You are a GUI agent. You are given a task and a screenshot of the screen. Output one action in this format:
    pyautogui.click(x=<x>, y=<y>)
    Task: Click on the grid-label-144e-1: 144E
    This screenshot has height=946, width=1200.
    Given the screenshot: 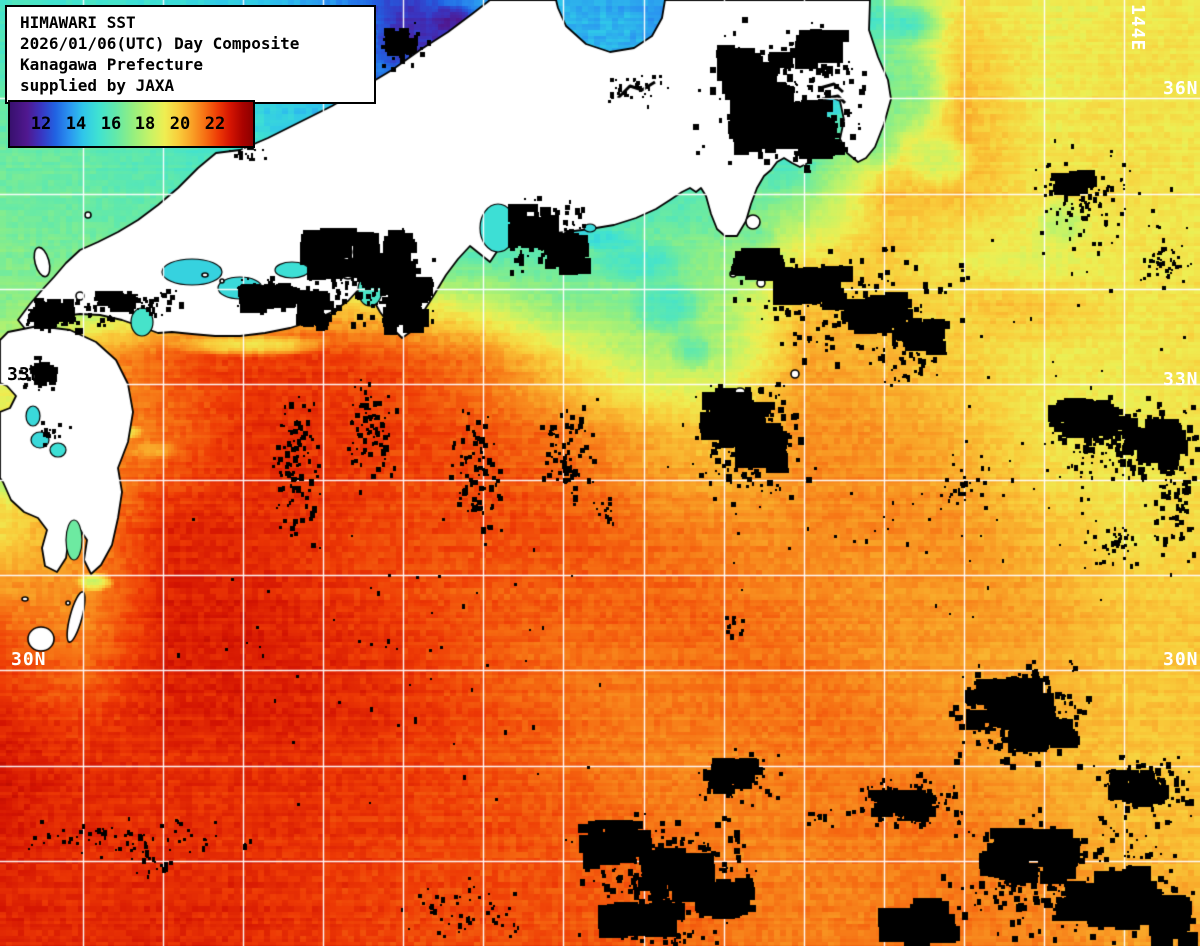 What is the action you would take?
    pyautogui.click(x=1137, y=28)
    